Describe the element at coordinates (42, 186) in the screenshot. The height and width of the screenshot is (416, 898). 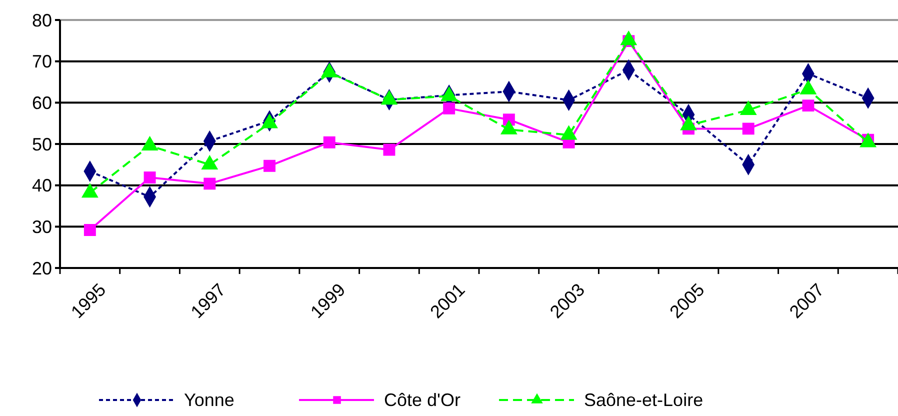
I see `y-tick-label: 40` at that location.